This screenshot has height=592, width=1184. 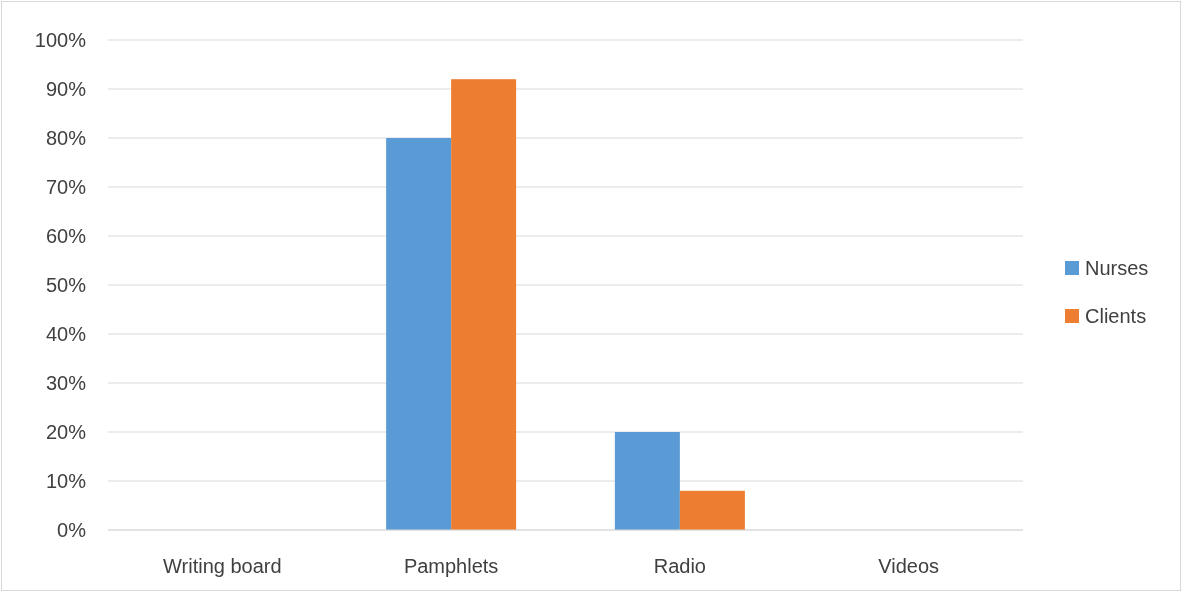 What do you see at coordinates (909, 566) in the screenshot?
I see `x-tick-label: Videos` at bounding box center [909, 566].